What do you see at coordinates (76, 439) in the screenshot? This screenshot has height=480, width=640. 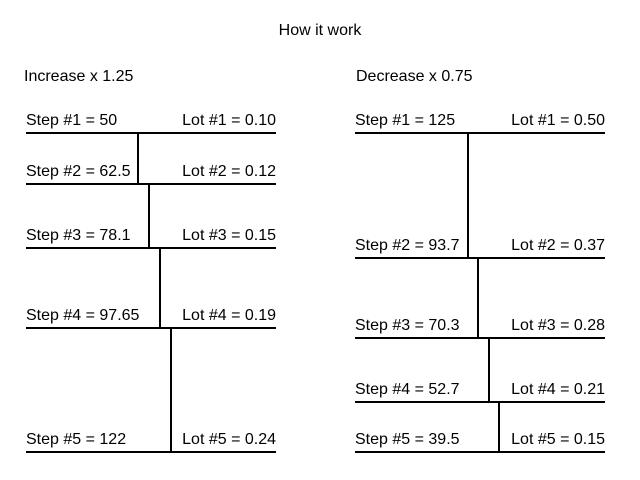 I see `increase-step-5-label: Step #5 = 122` at bounding box center [76, 439].